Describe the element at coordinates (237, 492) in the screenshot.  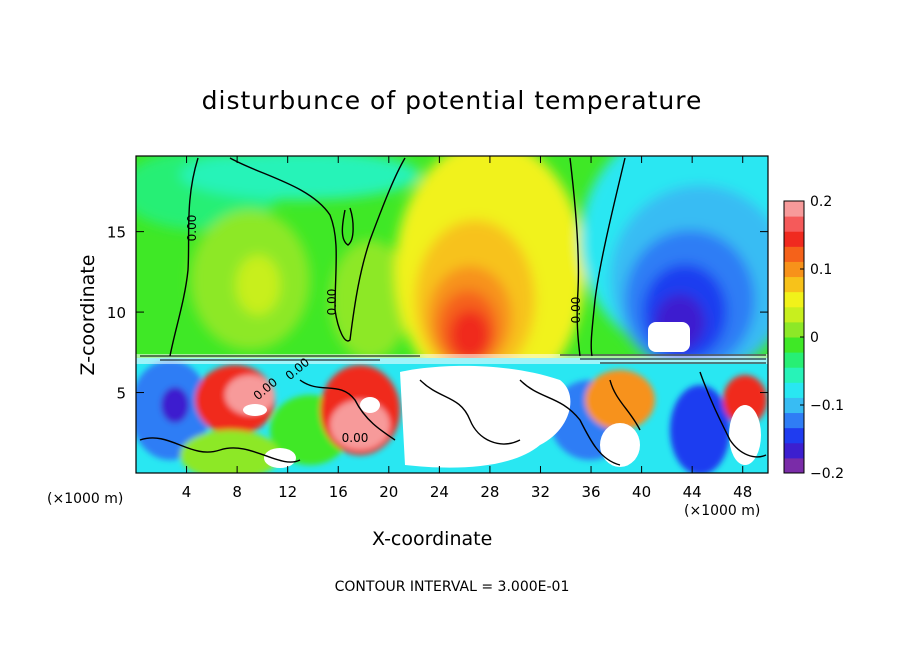
I see `x-tick-label: 8` at that location.